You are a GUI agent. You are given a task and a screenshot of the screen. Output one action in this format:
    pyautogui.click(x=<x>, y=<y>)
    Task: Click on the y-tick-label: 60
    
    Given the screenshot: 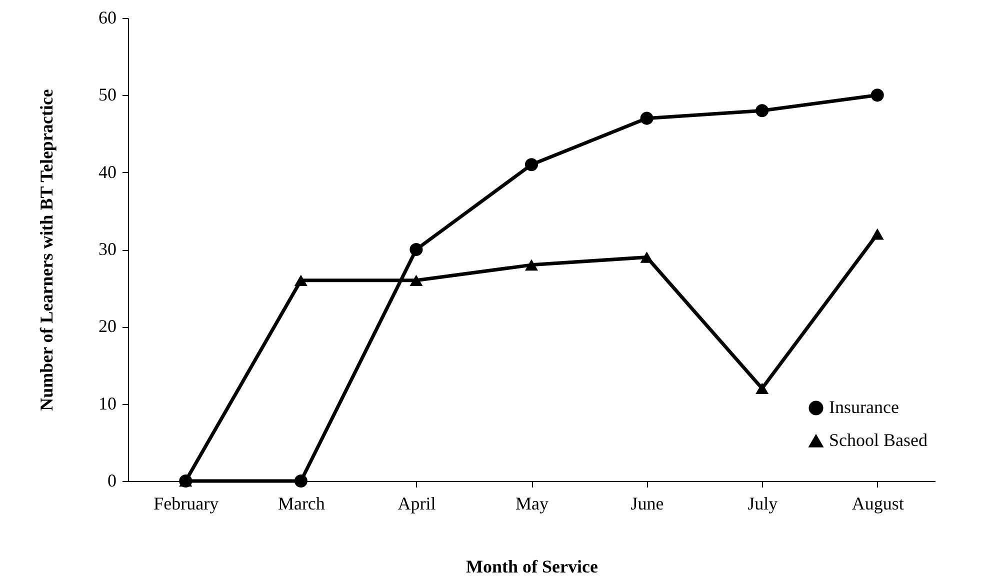 What is the action you would take?
    pyautogui.click(x=107, y=18)
    